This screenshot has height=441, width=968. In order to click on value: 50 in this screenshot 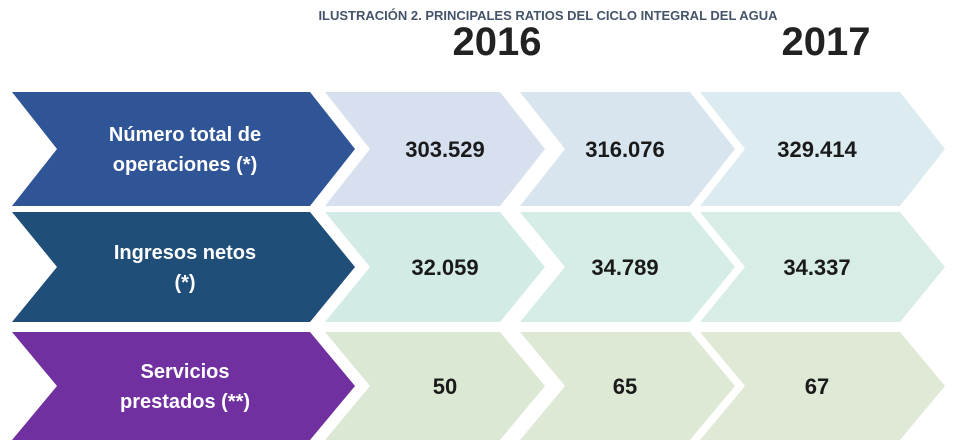, I will do `click(445, 386)`.